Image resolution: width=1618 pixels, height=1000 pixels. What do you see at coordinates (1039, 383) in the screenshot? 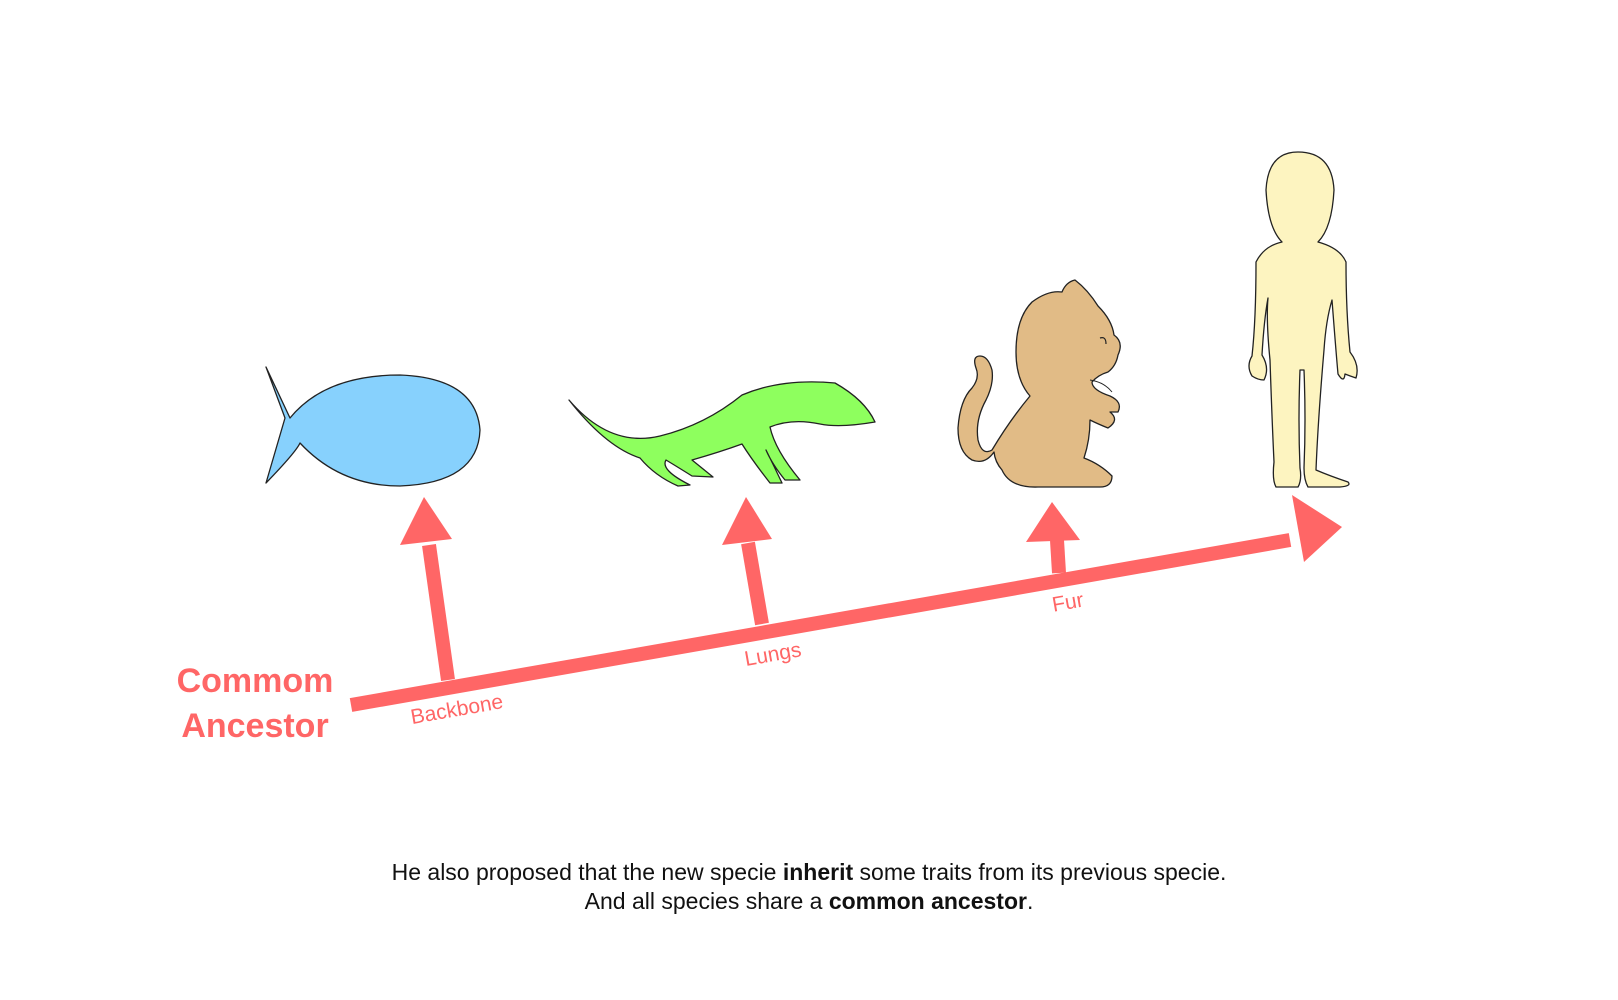
I see `monkey-icon` at bounding box center [1039, 383].